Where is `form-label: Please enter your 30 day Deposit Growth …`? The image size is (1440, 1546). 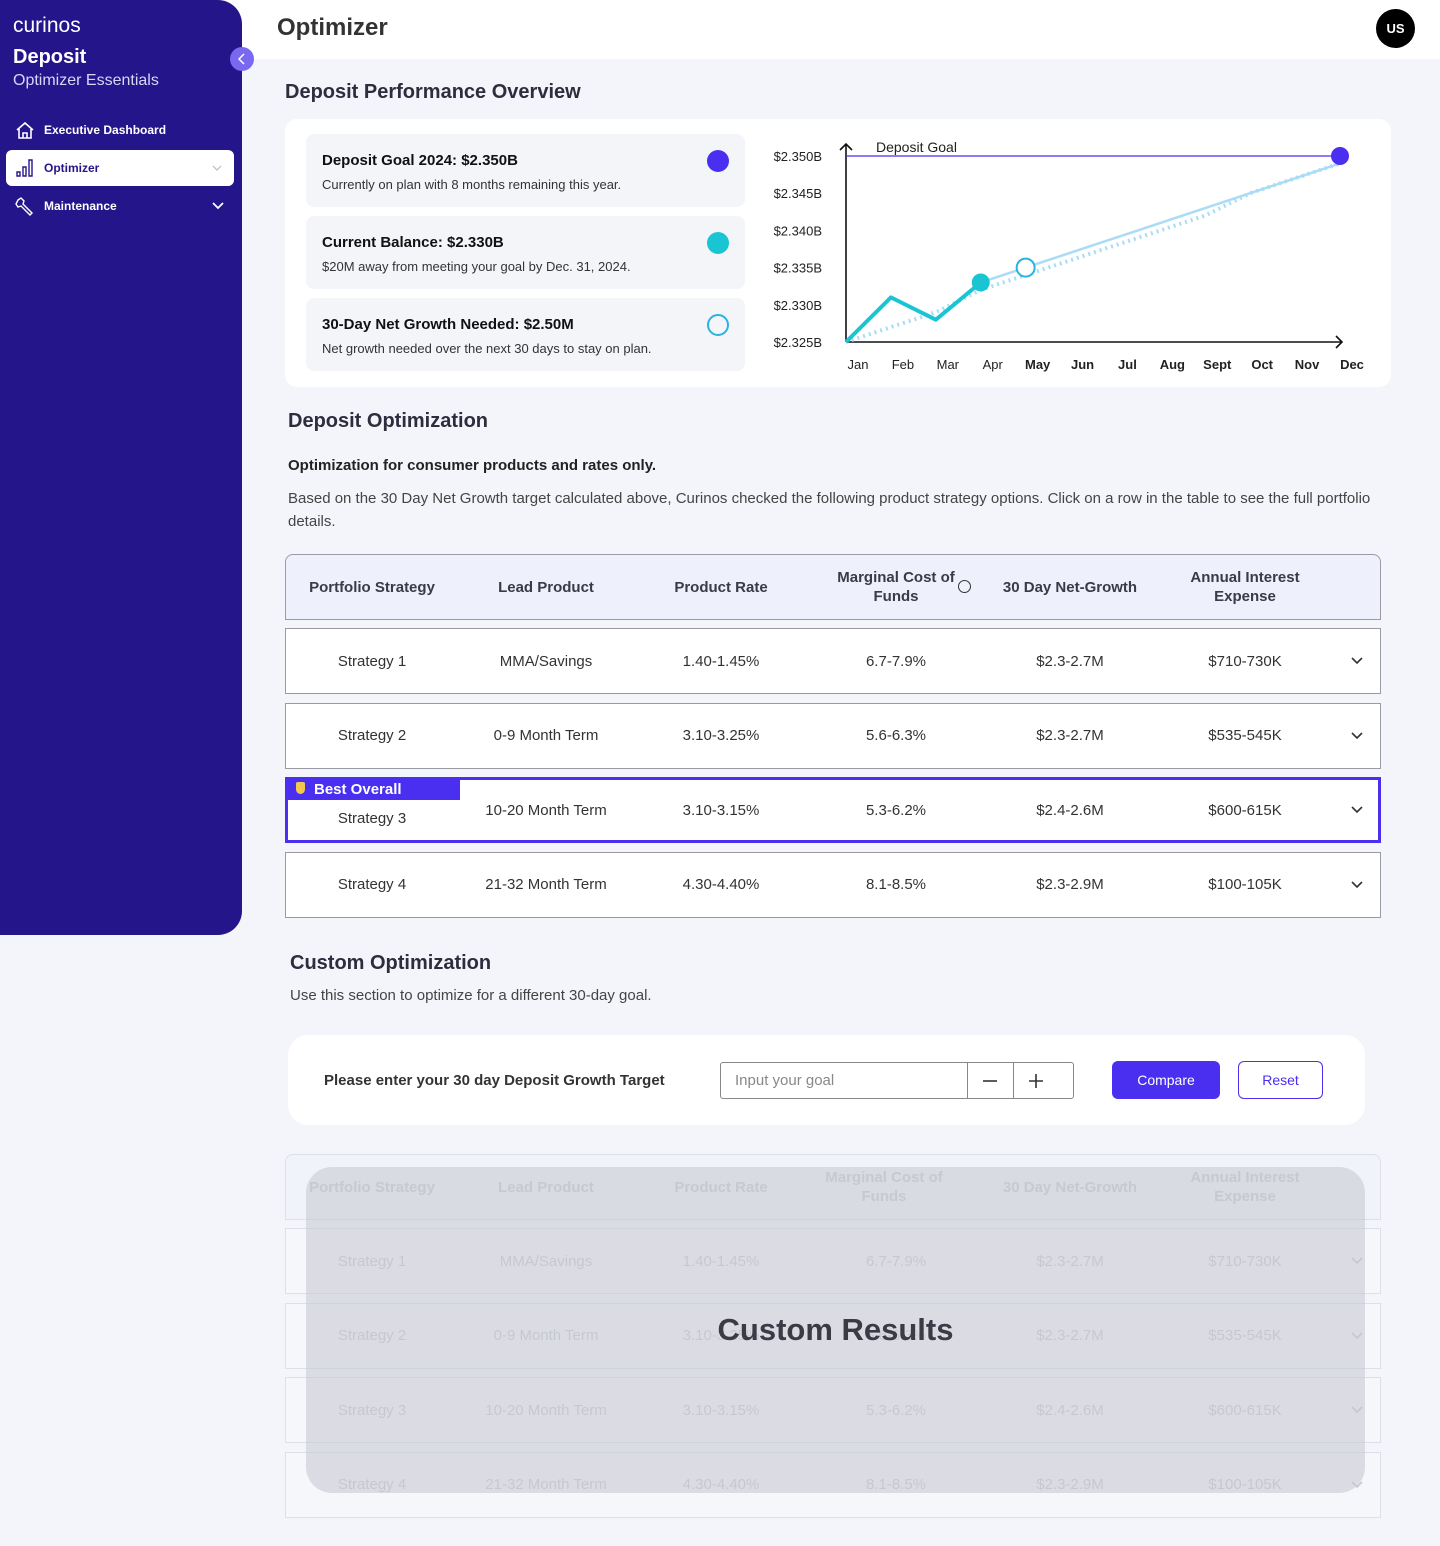
form-label: Please enter your 30 day Deposit Growth … is located at coordinates (494, 1080).